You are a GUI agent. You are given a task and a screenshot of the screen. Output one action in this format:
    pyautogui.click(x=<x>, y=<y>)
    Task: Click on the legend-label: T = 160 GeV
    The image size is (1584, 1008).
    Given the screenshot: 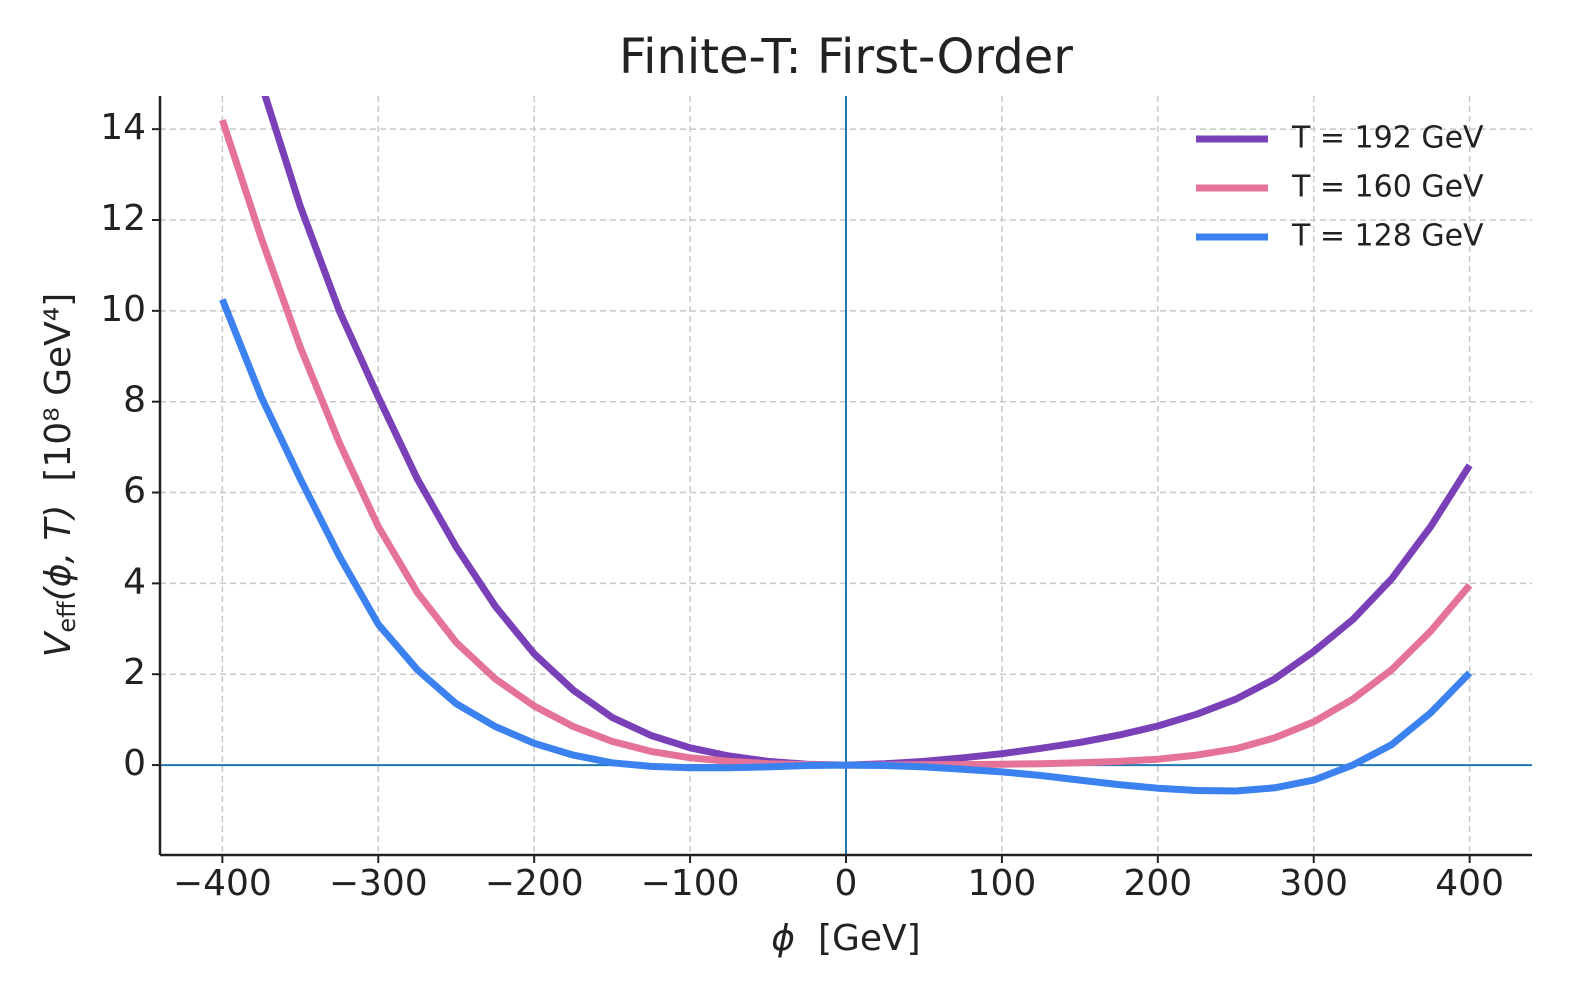 What is the action you would take?
    pyautogui.click(x=1387, y=187)
    